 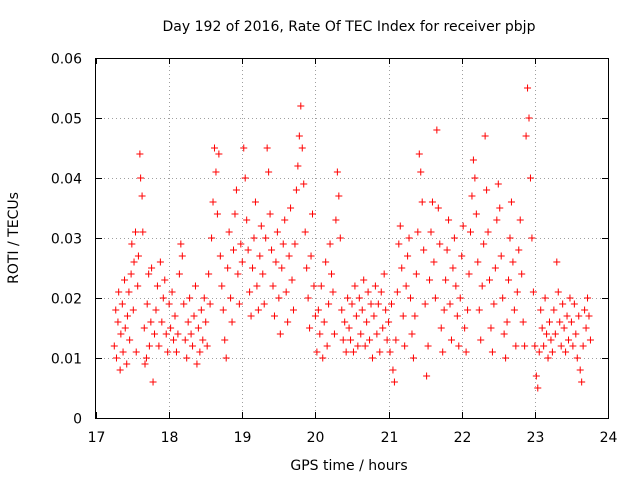 What do you see at coordinates (66, 120) in the screenshot?
I see `y-tick-label: 0.05` at bounding box center [66, 120].